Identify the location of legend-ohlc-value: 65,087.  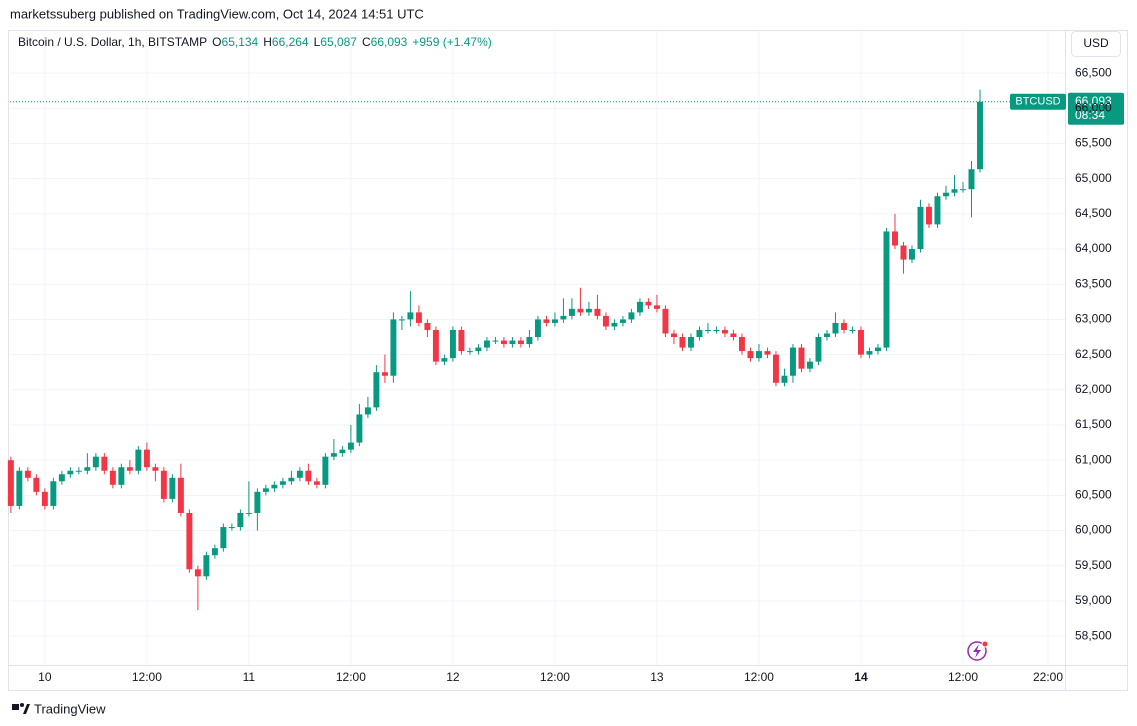
(338, 42).